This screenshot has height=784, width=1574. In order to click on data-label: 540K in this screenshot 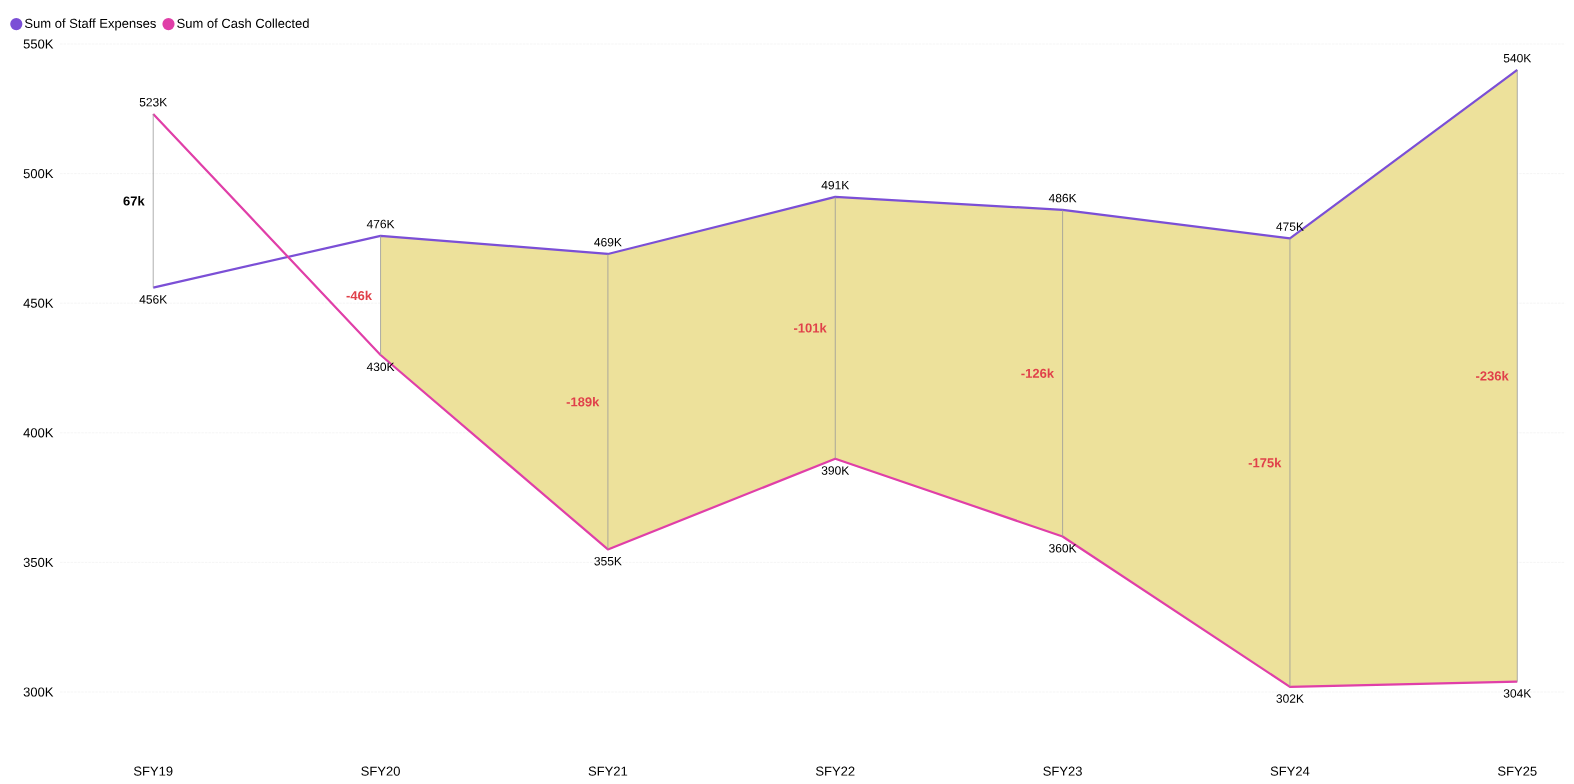, I will do `click(1517, 58)`.